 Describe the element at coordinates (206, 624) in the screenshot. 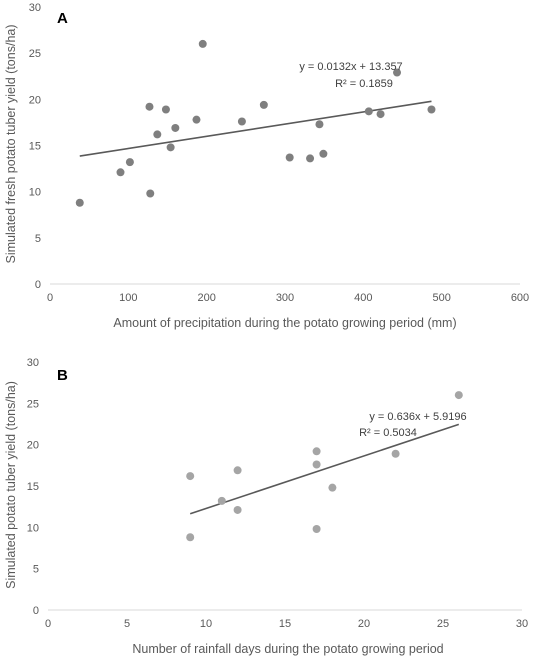

I see `panel-b-x-tick-label: 10` at that location.